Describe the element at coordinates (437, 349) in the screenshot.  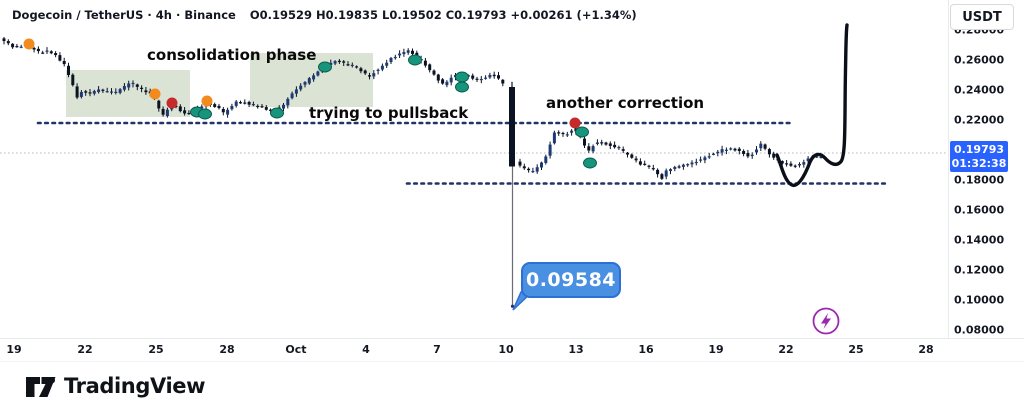
I see `time-tick-7: 7` at that location.